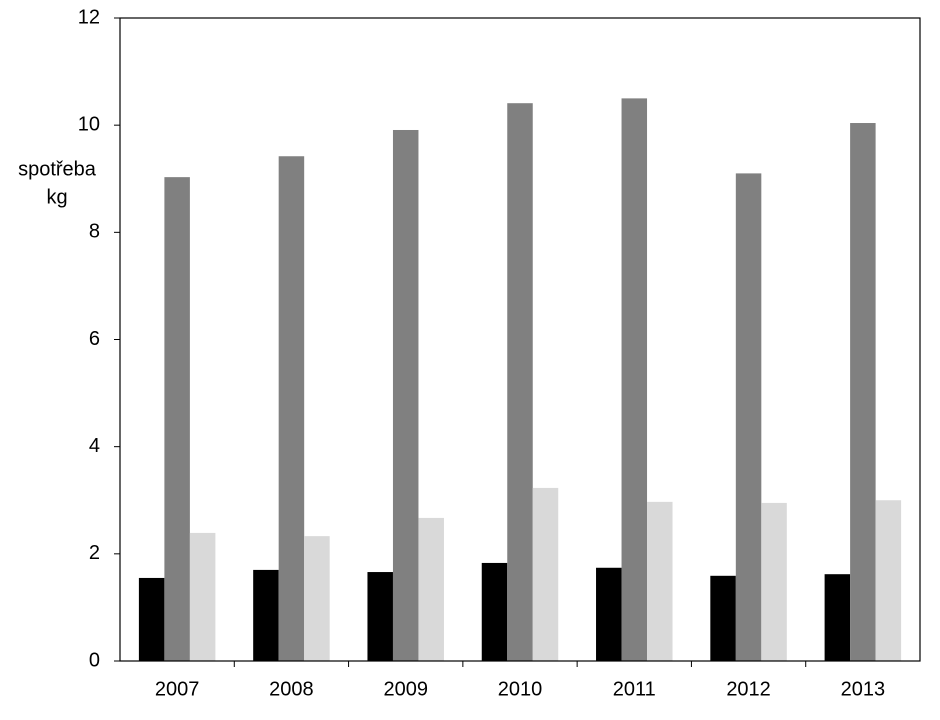 The height and width of the screenshot is (720, 940). What do you see at coordinates (56, 197) in the screenshot?
I see `y-axis-label: kg` at bounding box center [56, 197].